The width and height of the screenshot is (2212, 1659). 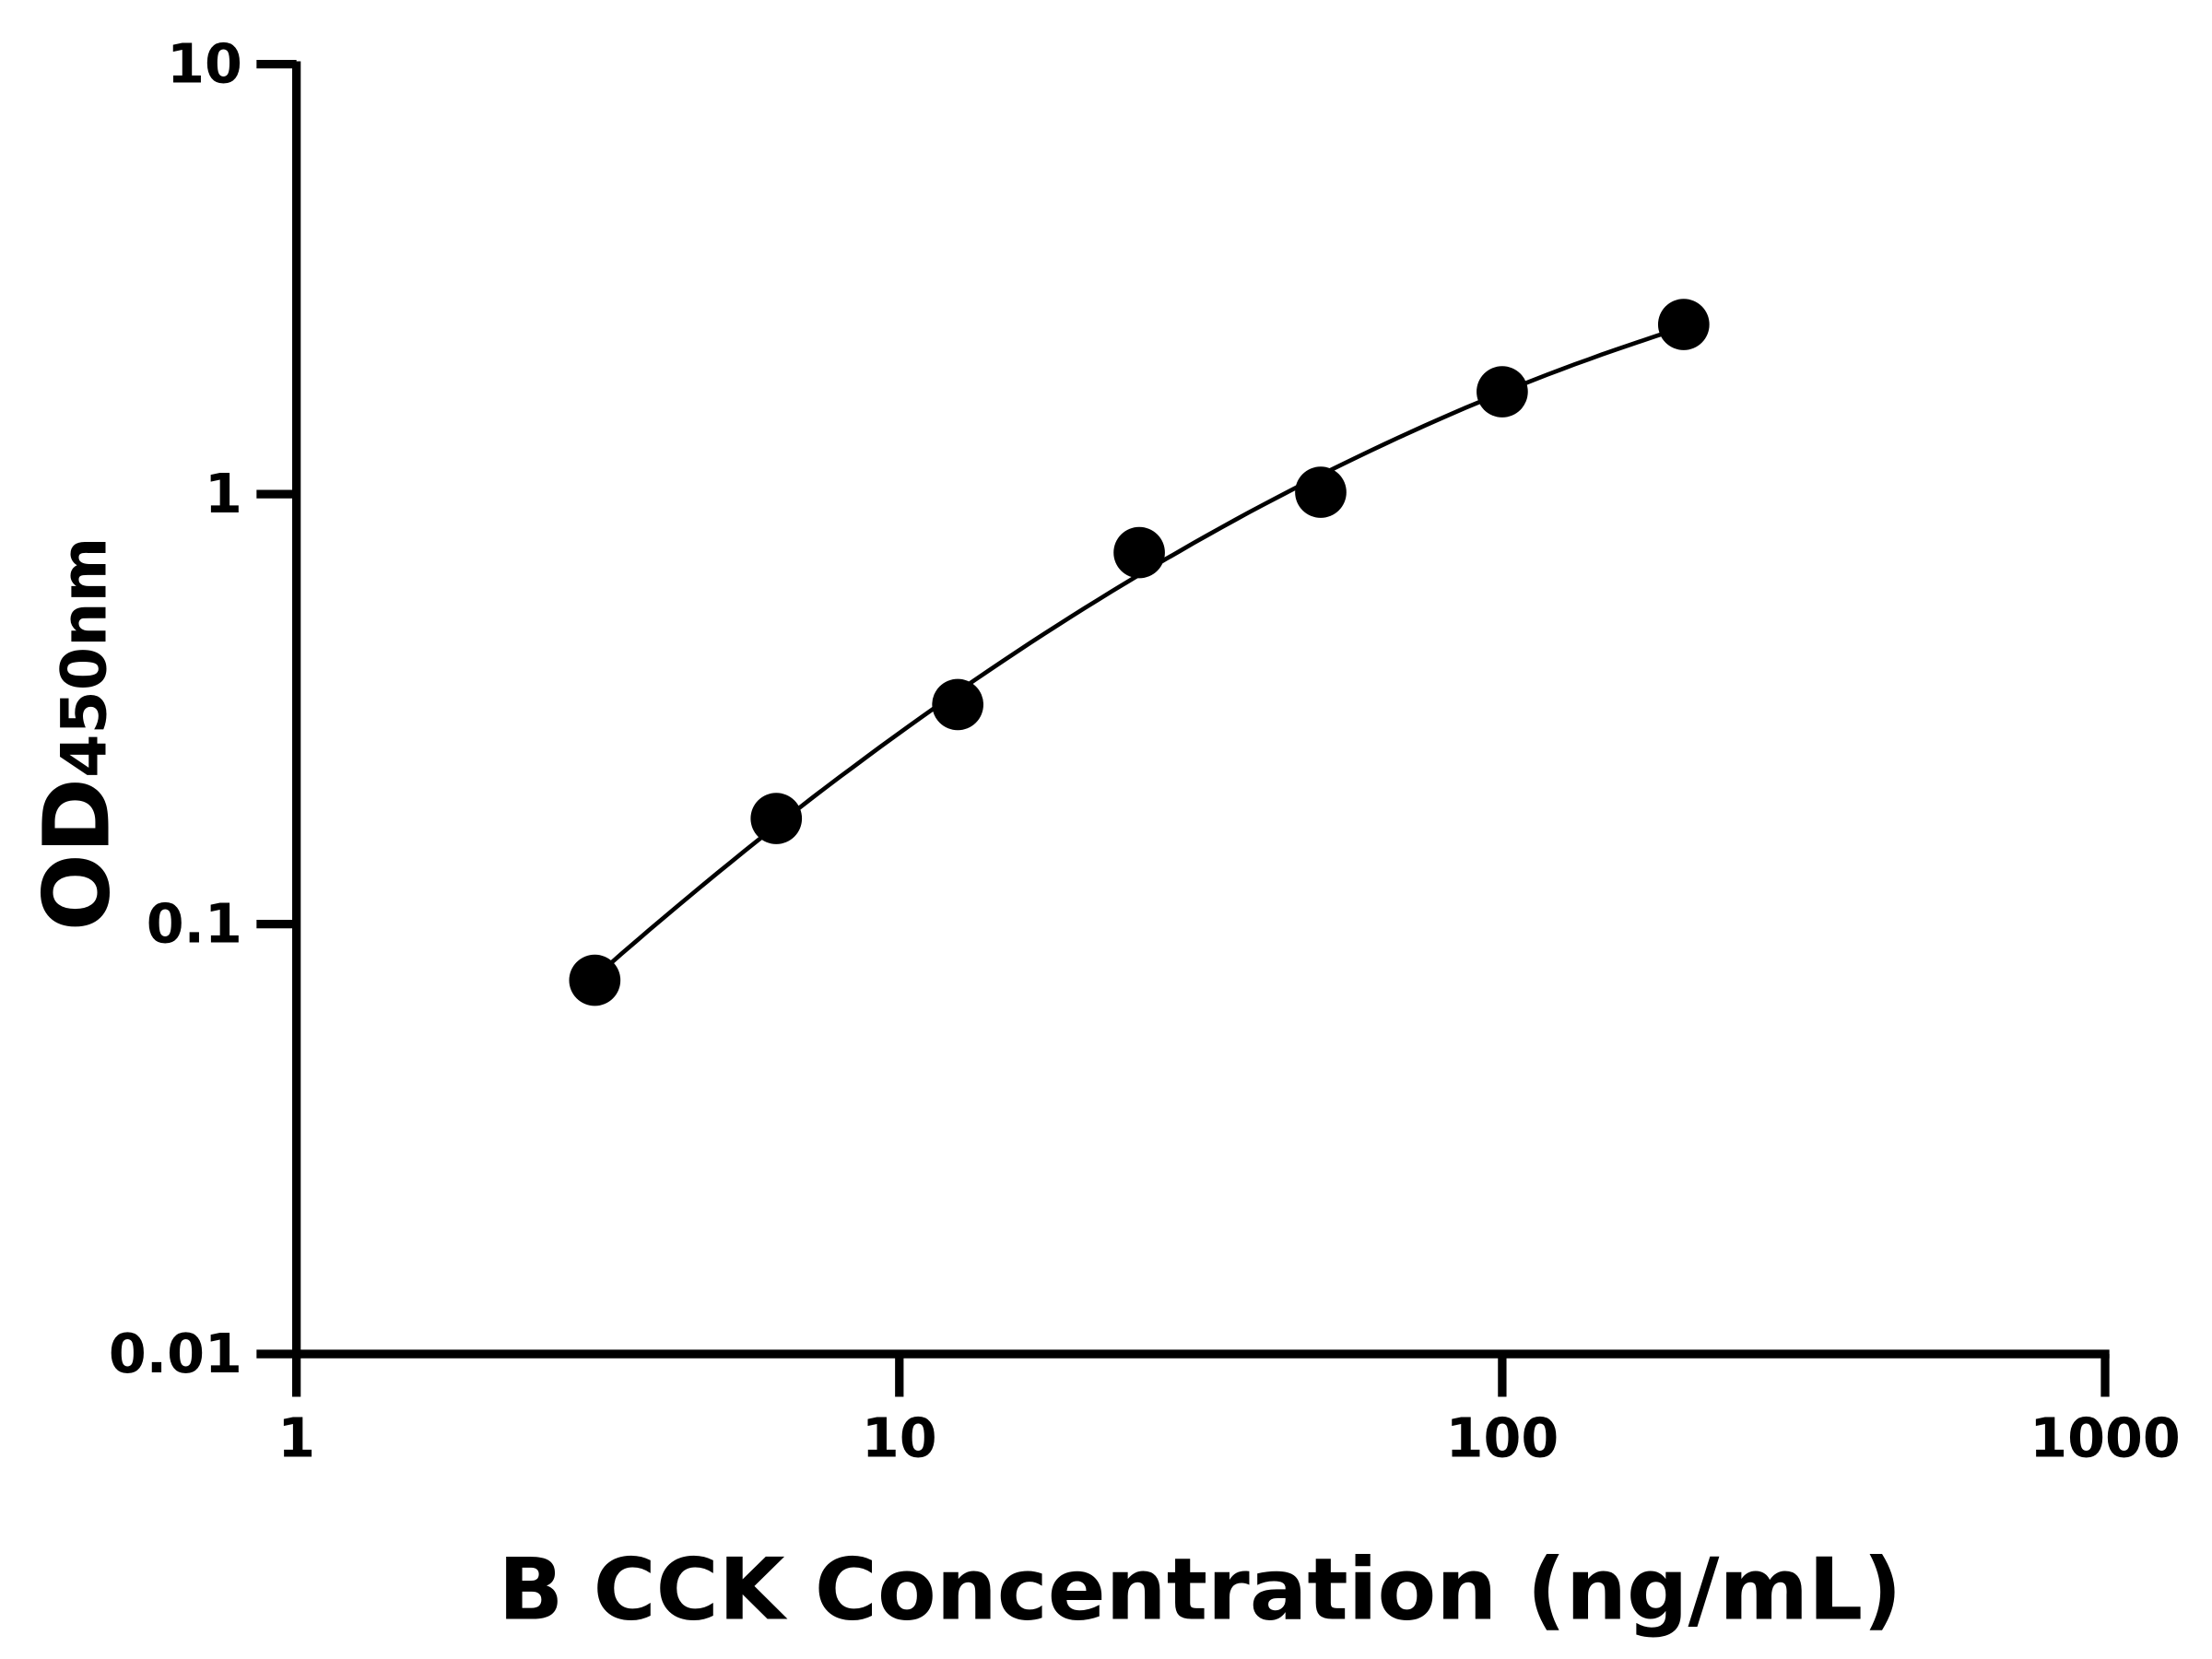 I want to click on x-tick-label: 10, so click(x=899, y=1437).